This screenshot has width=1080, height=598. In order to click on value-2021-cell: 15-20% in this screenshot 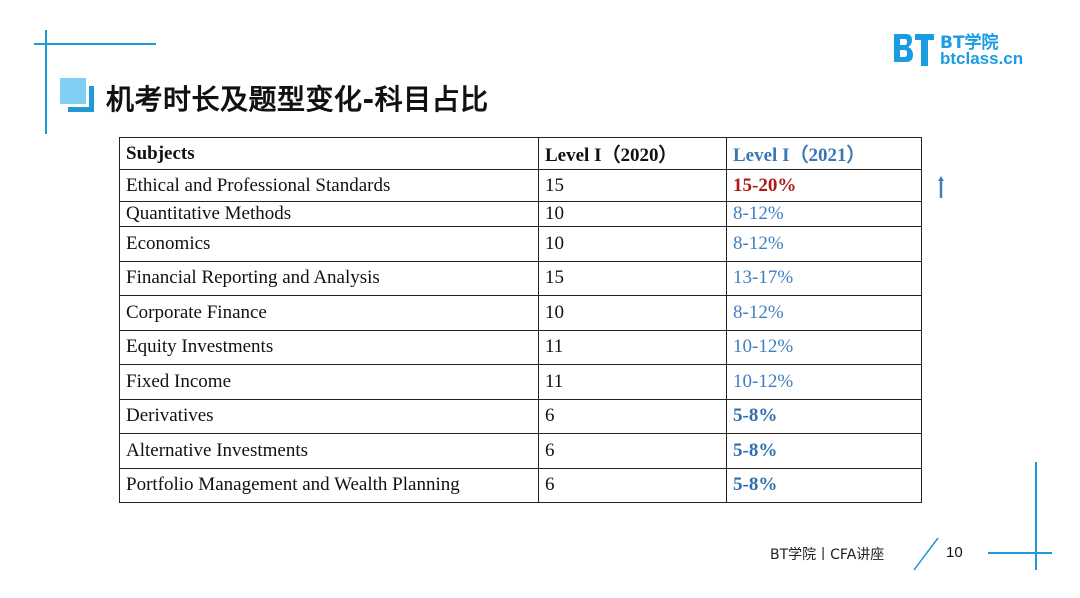, I will do `click(824, 185)`.